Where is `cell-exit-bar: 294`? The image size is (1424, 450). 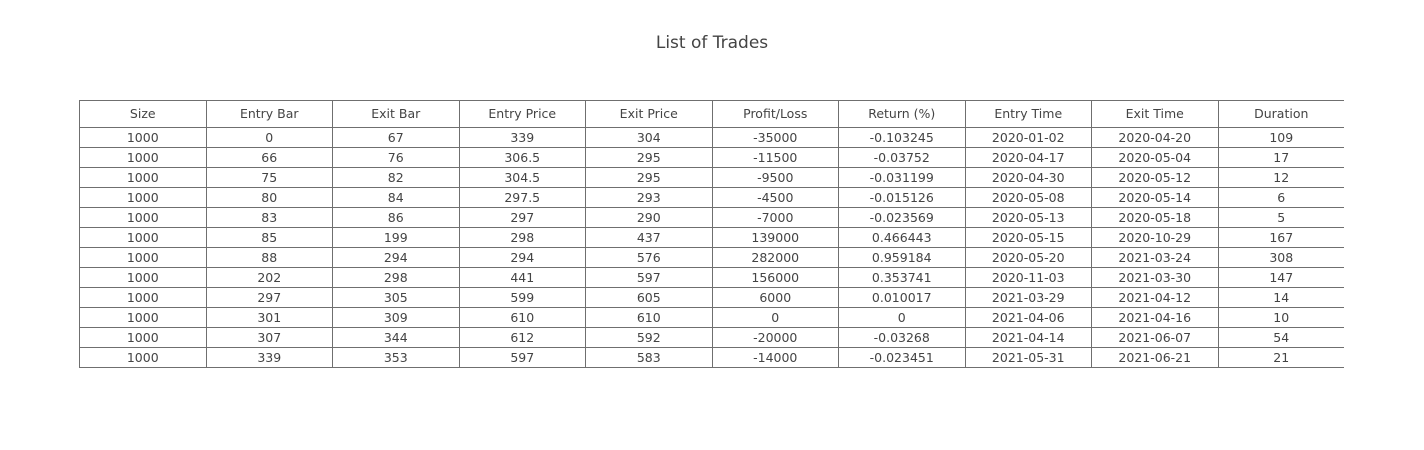
cell-exit-bar: 294 is located at coordinates (396, 257).